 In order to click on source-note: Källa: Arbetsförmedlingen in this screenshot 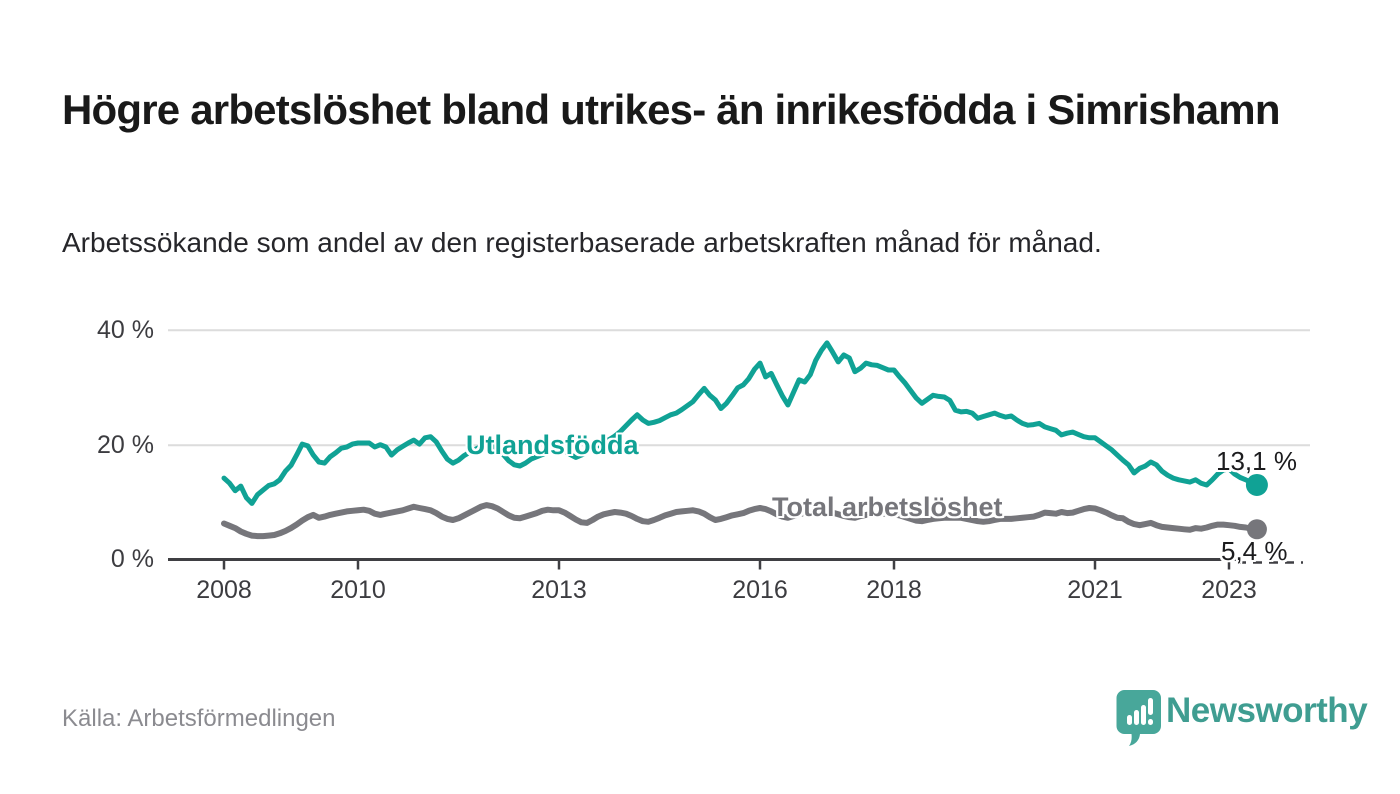, I will do `click(199, 718)`.